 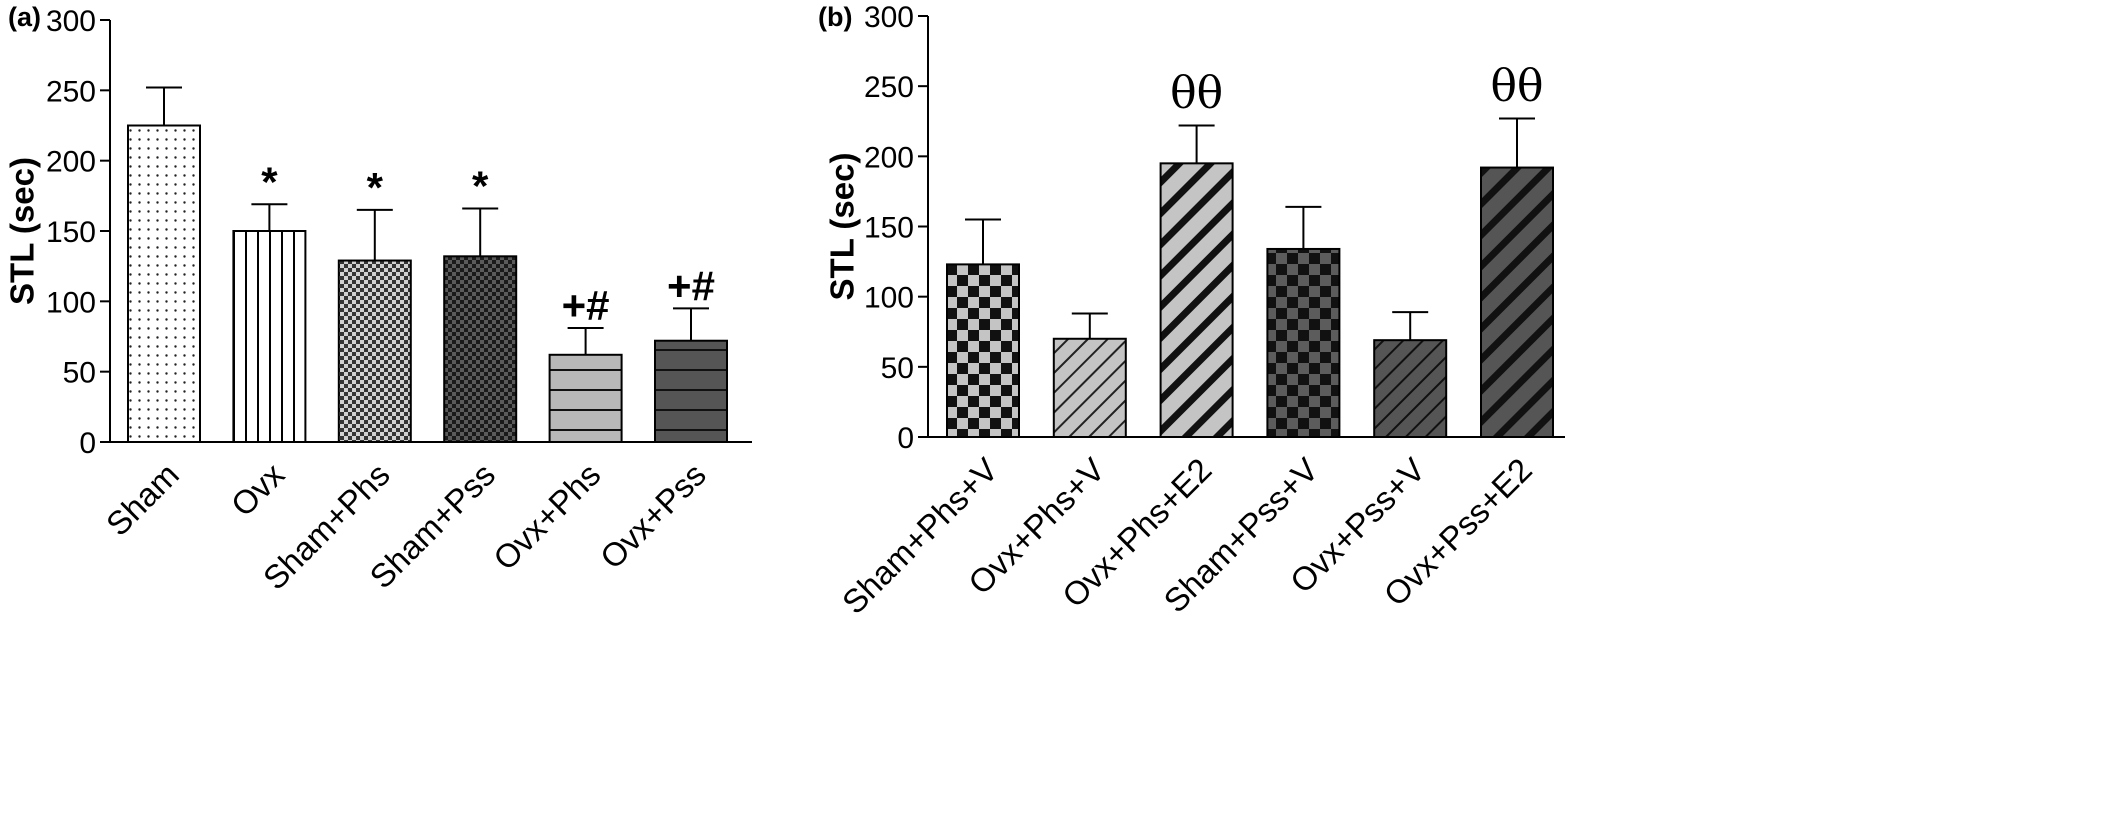 I want to click on x-tick-label: Ovx+Phs, so click(x=546, y=516).